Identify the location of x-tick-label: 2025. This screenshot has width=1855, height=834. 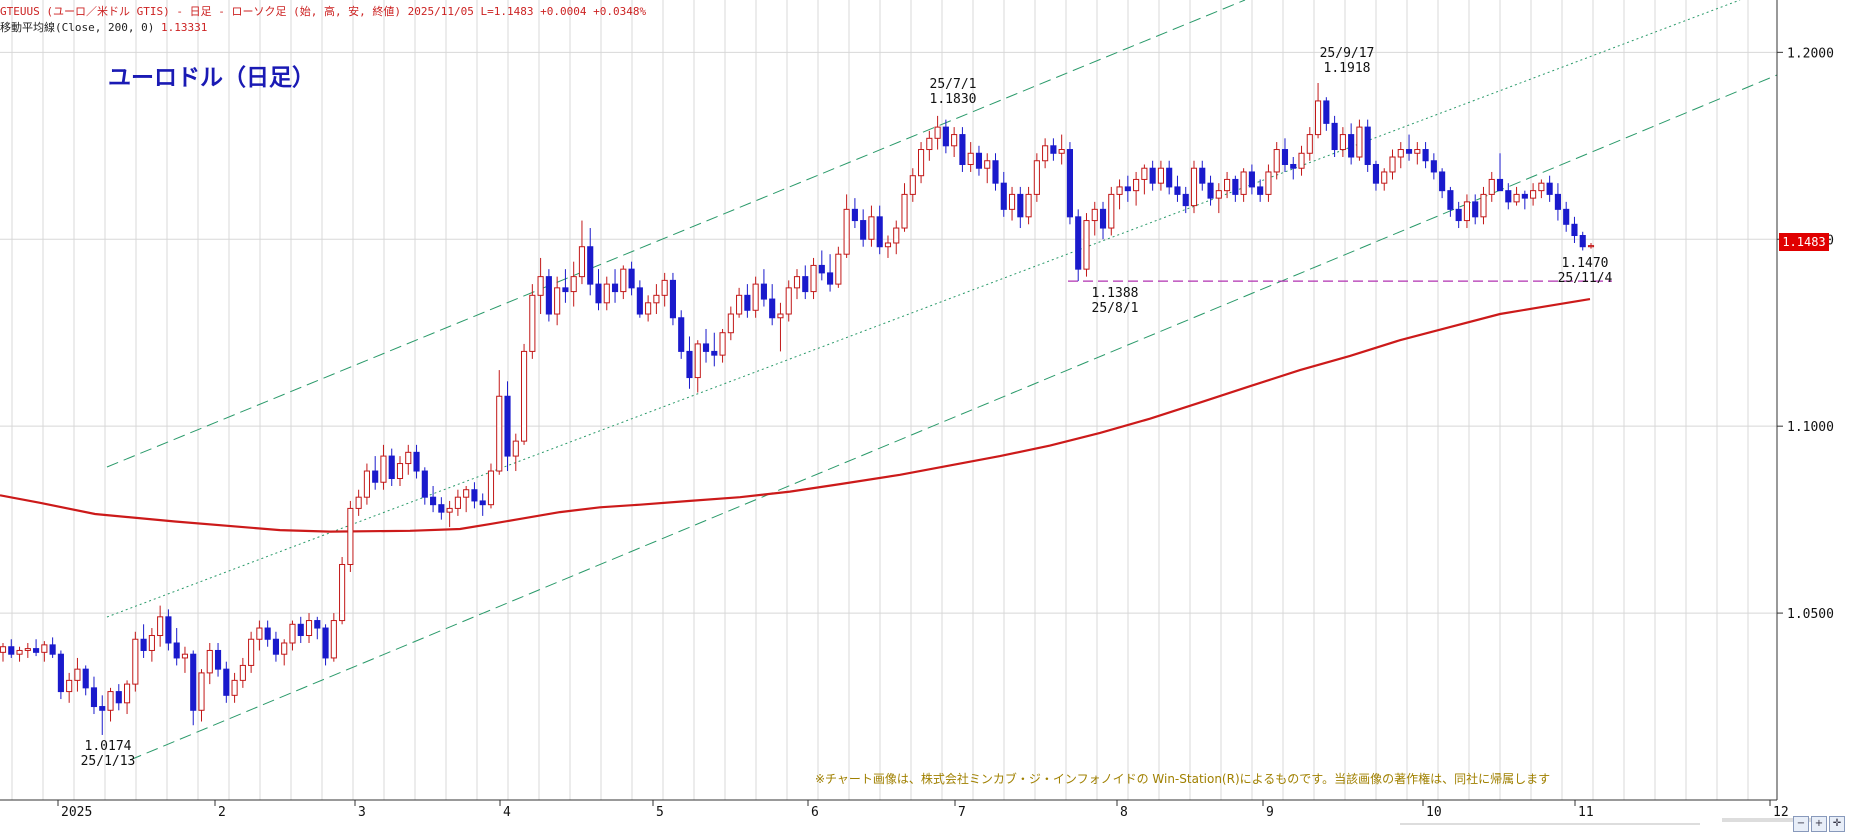
(76, 812).